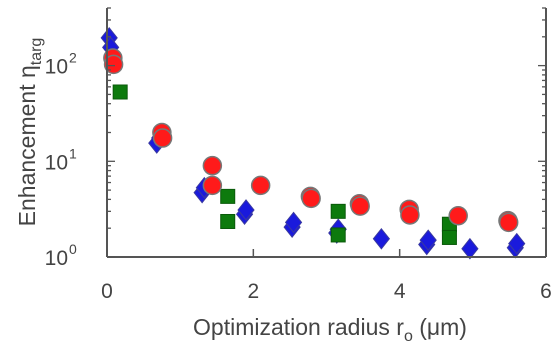 The image size is (554, 345). What do you see at coordinates (408, 336) in the screenshot?
I see `x-axis-title-subscript: o` at bounding box center [408, 336].